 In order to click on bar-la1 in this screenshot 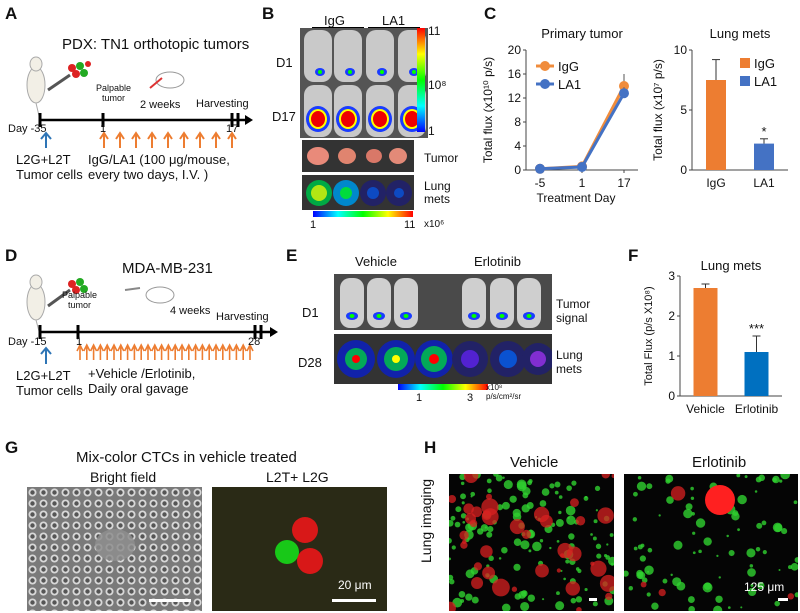, I will do `click(764, 156)`.